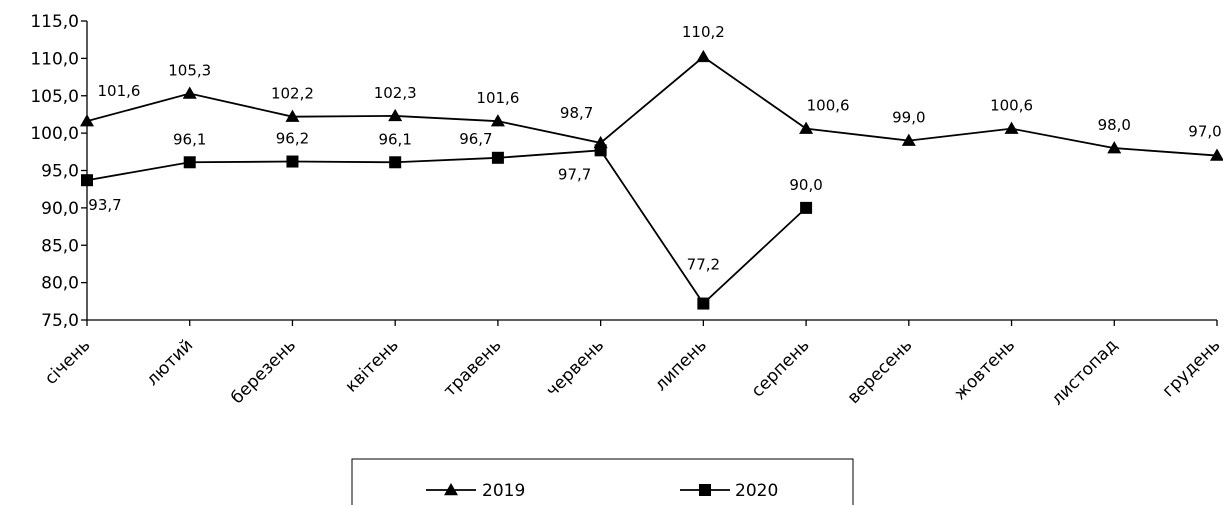 This screenshot has height=505, width=1223. Describe the element at coordinates (705, 490) in the screenshot. I see `legend-marker-2020` at that location.